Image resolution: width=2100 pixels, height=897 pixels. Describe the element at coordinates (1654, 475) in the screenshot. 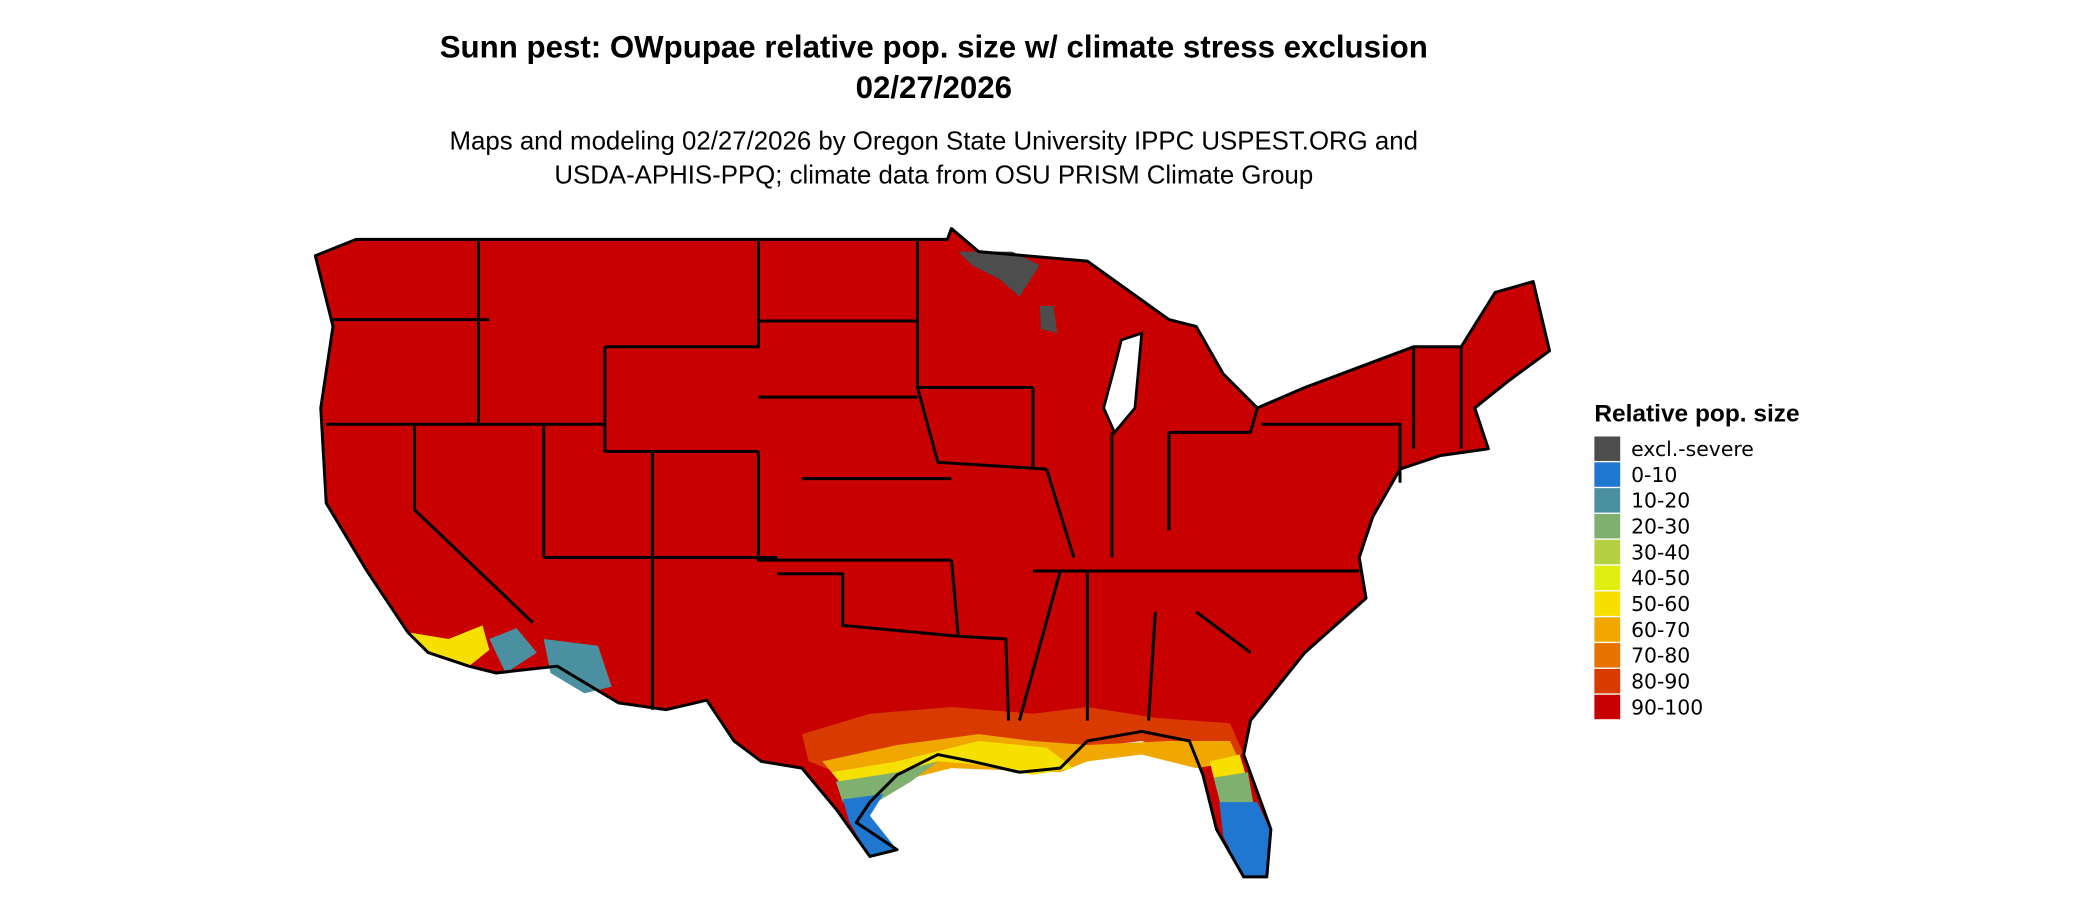

I see `legend-label: 0-10` at that location.